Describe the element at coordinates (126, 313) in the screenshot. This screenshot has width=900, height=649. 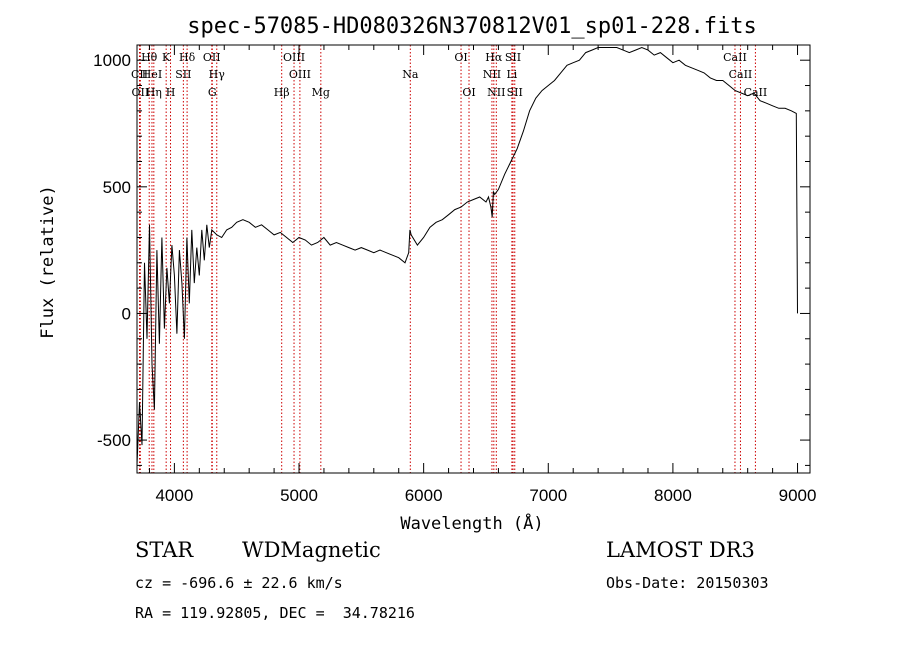
I see `y-tick-label: 0` at that location.